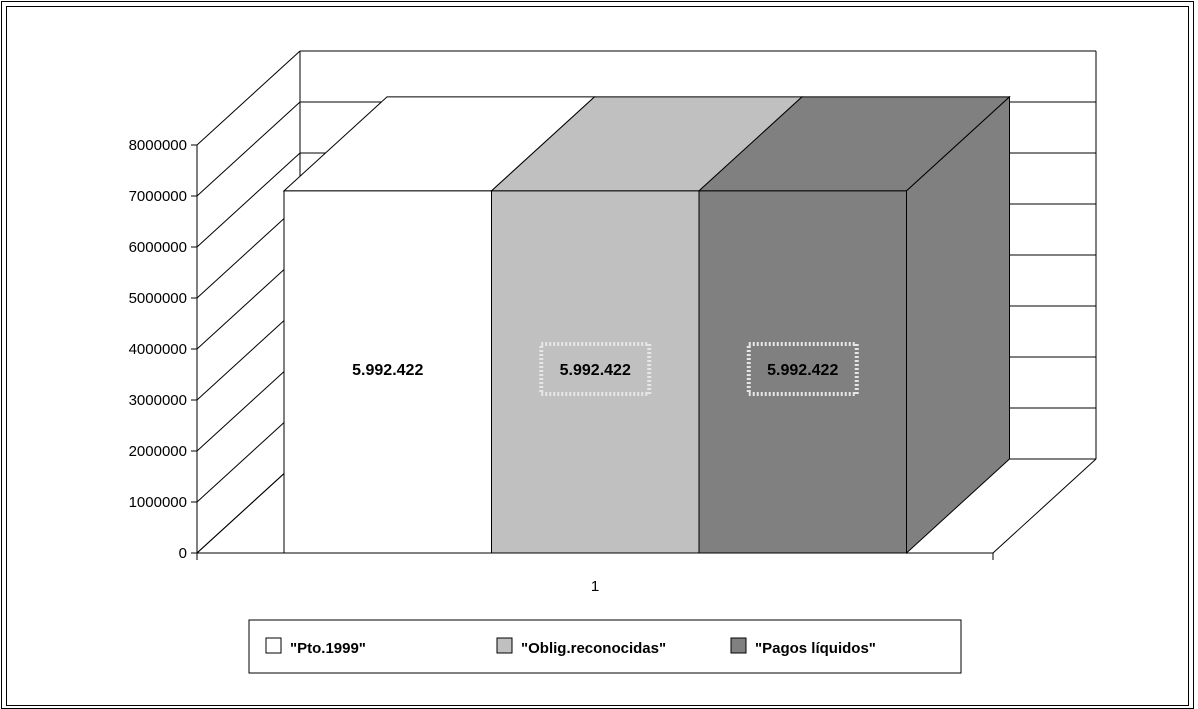 The width and height of the screenshot is (1198, 709). Describe the element at coordinates (158, 502) in the screenshot. I see `y-tick-label: 1000000` at that location.